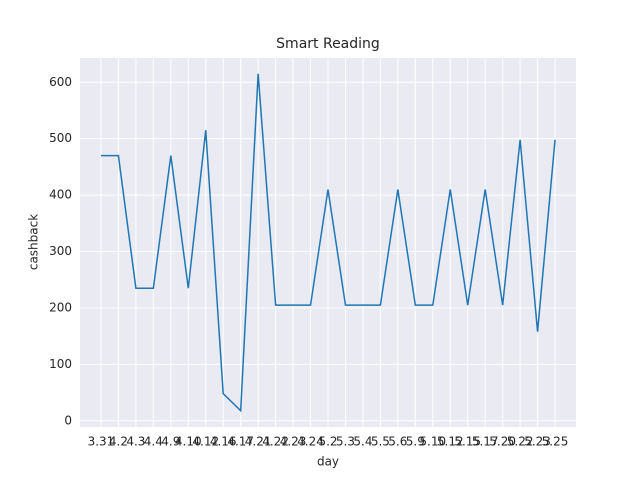  Describe the element at coordinates (68, 420) in the screenshot. I see `y-tick-label: 0` at that location.